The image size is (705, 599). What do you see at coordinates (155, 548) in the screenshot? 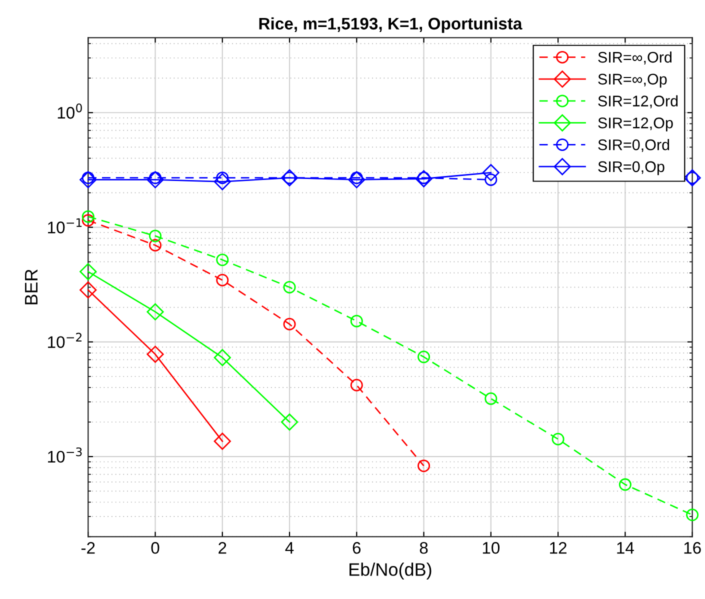
I see `x-tick-label: 0` at bounding box center [155, 548].